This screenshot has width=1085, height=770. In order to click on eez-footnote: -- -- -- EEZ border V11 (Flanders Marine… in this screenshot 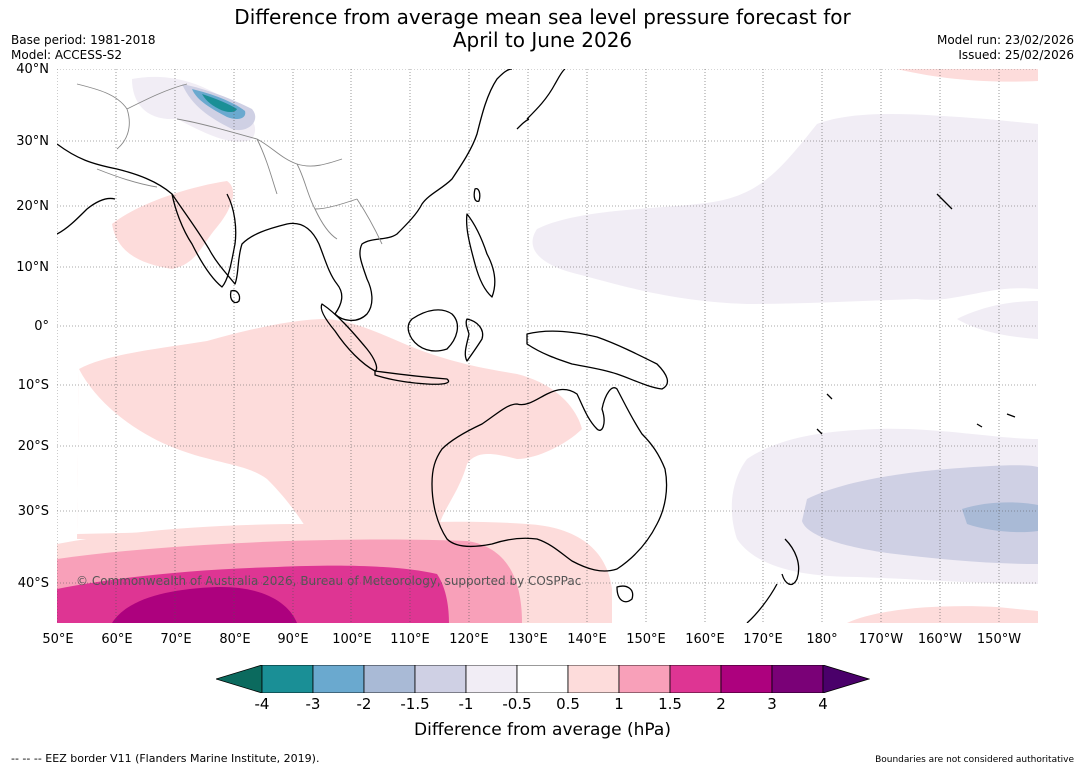, I will do `click(165, 758)`.